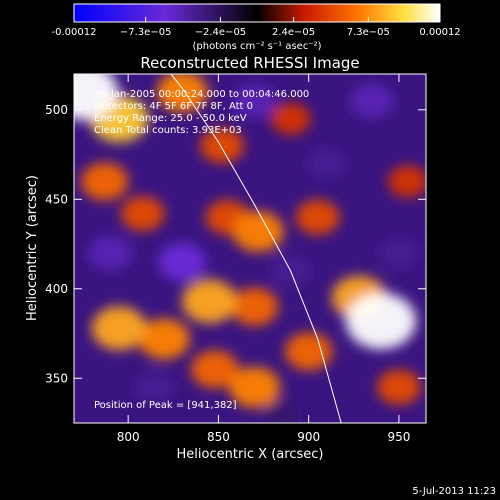  I want to click on peak-position-label: Position of Peak = [941,382], so click(165, 405).